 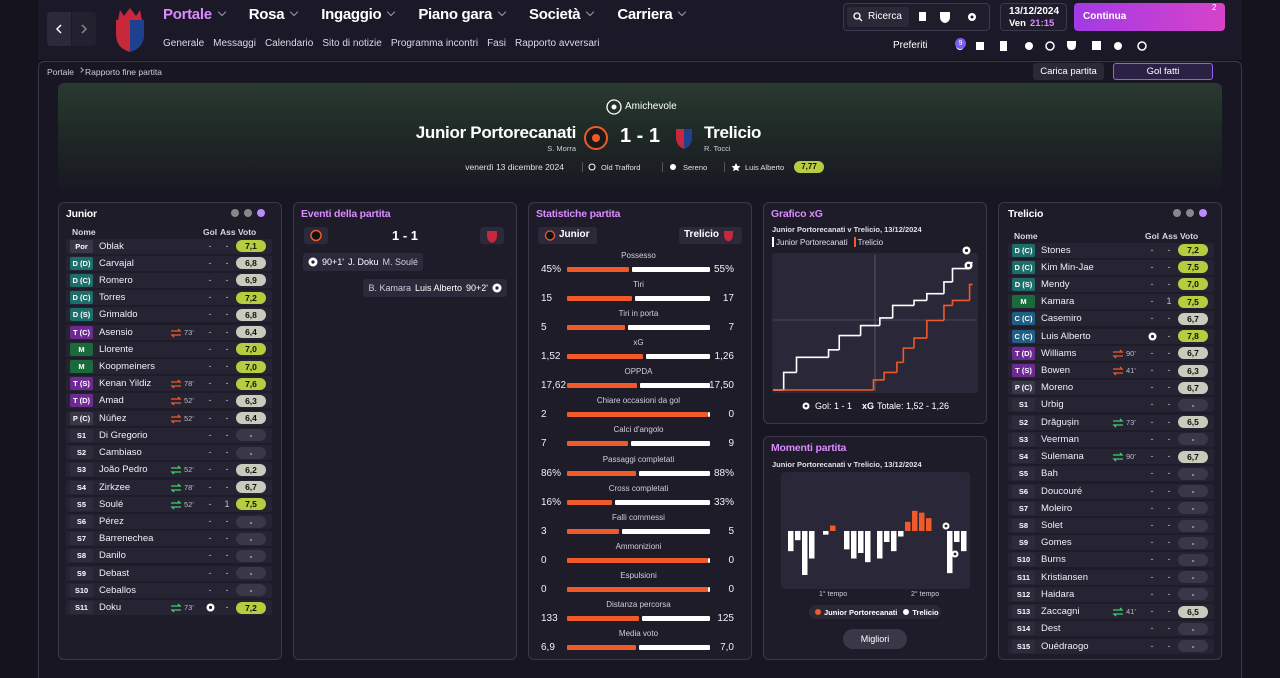 I want to click on rating: -, so click(x=1193, y=525).